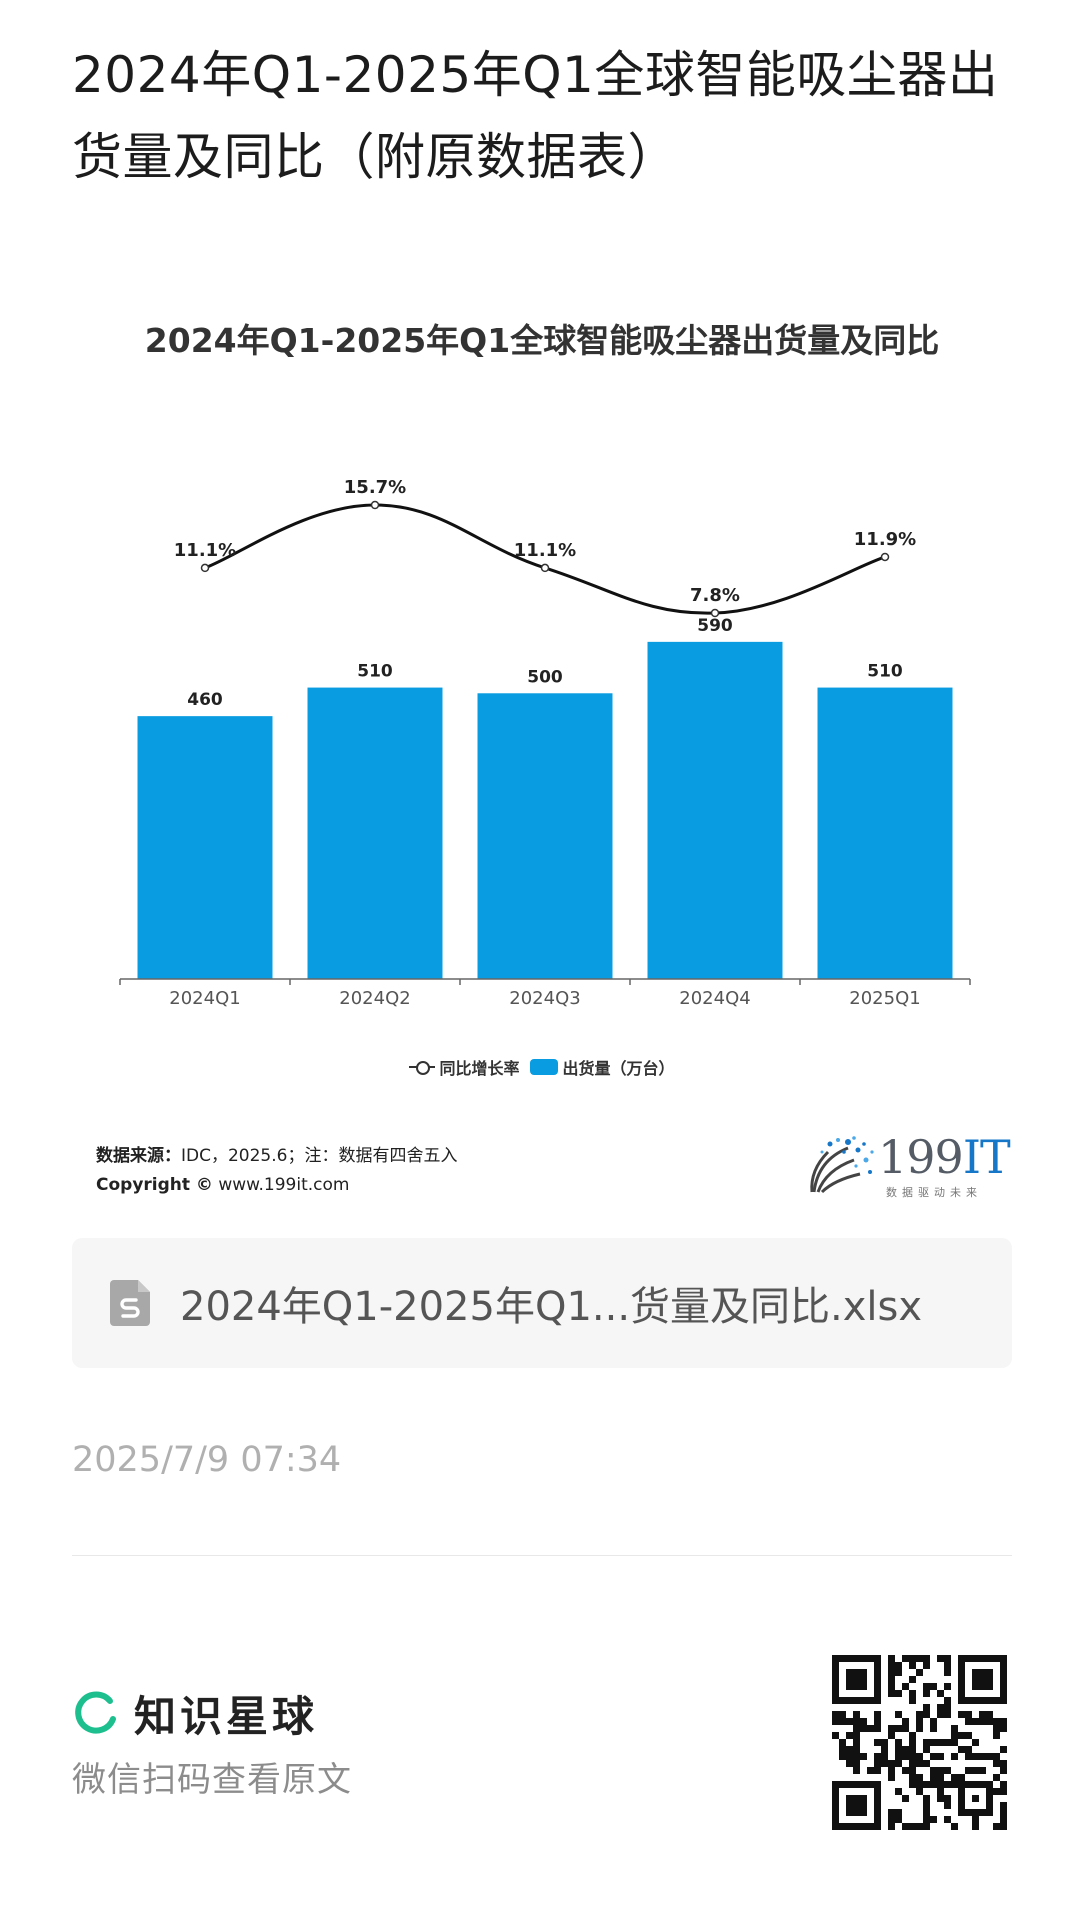 This screenshot has width=1080, height=1917. I want to click on legend-item-growth: 同比增长率, so click(464, 1067).